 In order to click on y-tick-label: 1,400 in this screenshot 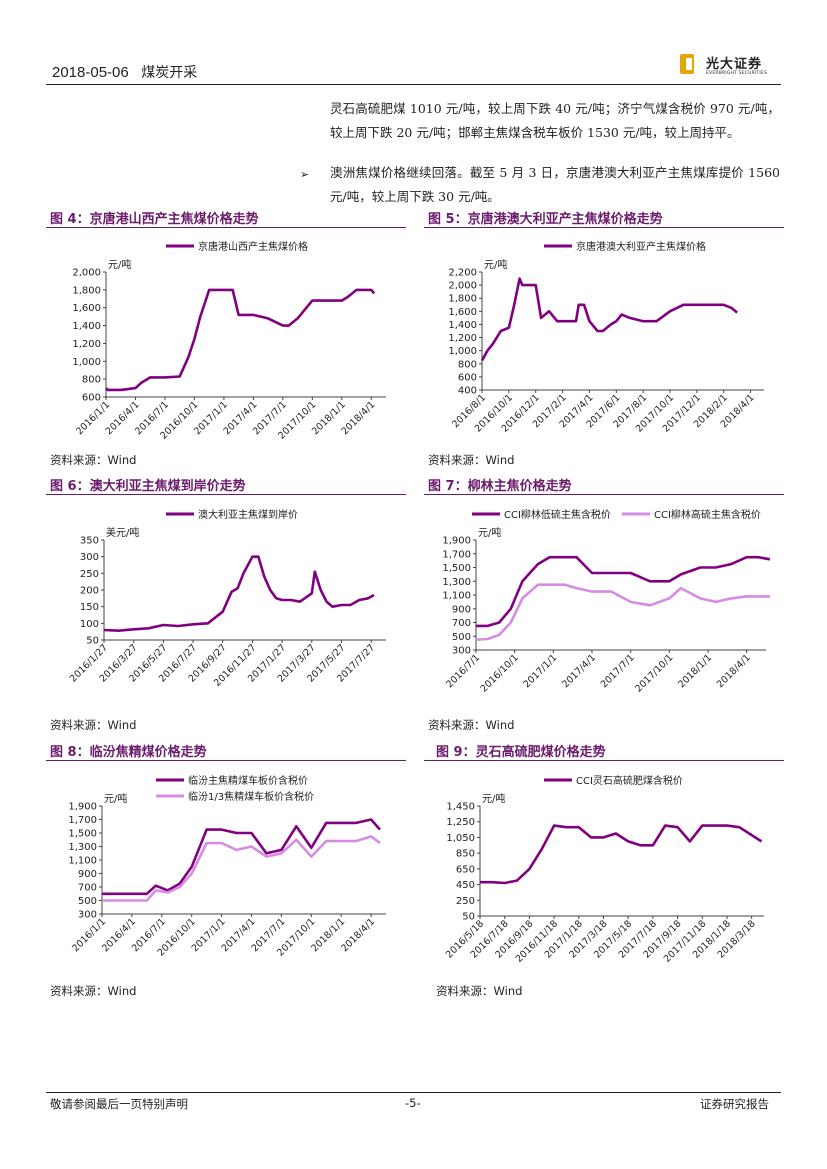, I will do `click(86, 326)`.